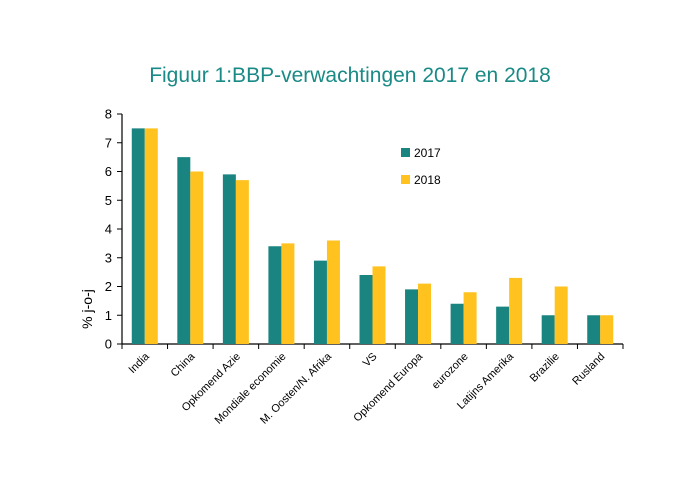 Image resolution: width=700 pixels, height=500 pixels. I want to click on y-tick-label: 7, so click(108, 142).